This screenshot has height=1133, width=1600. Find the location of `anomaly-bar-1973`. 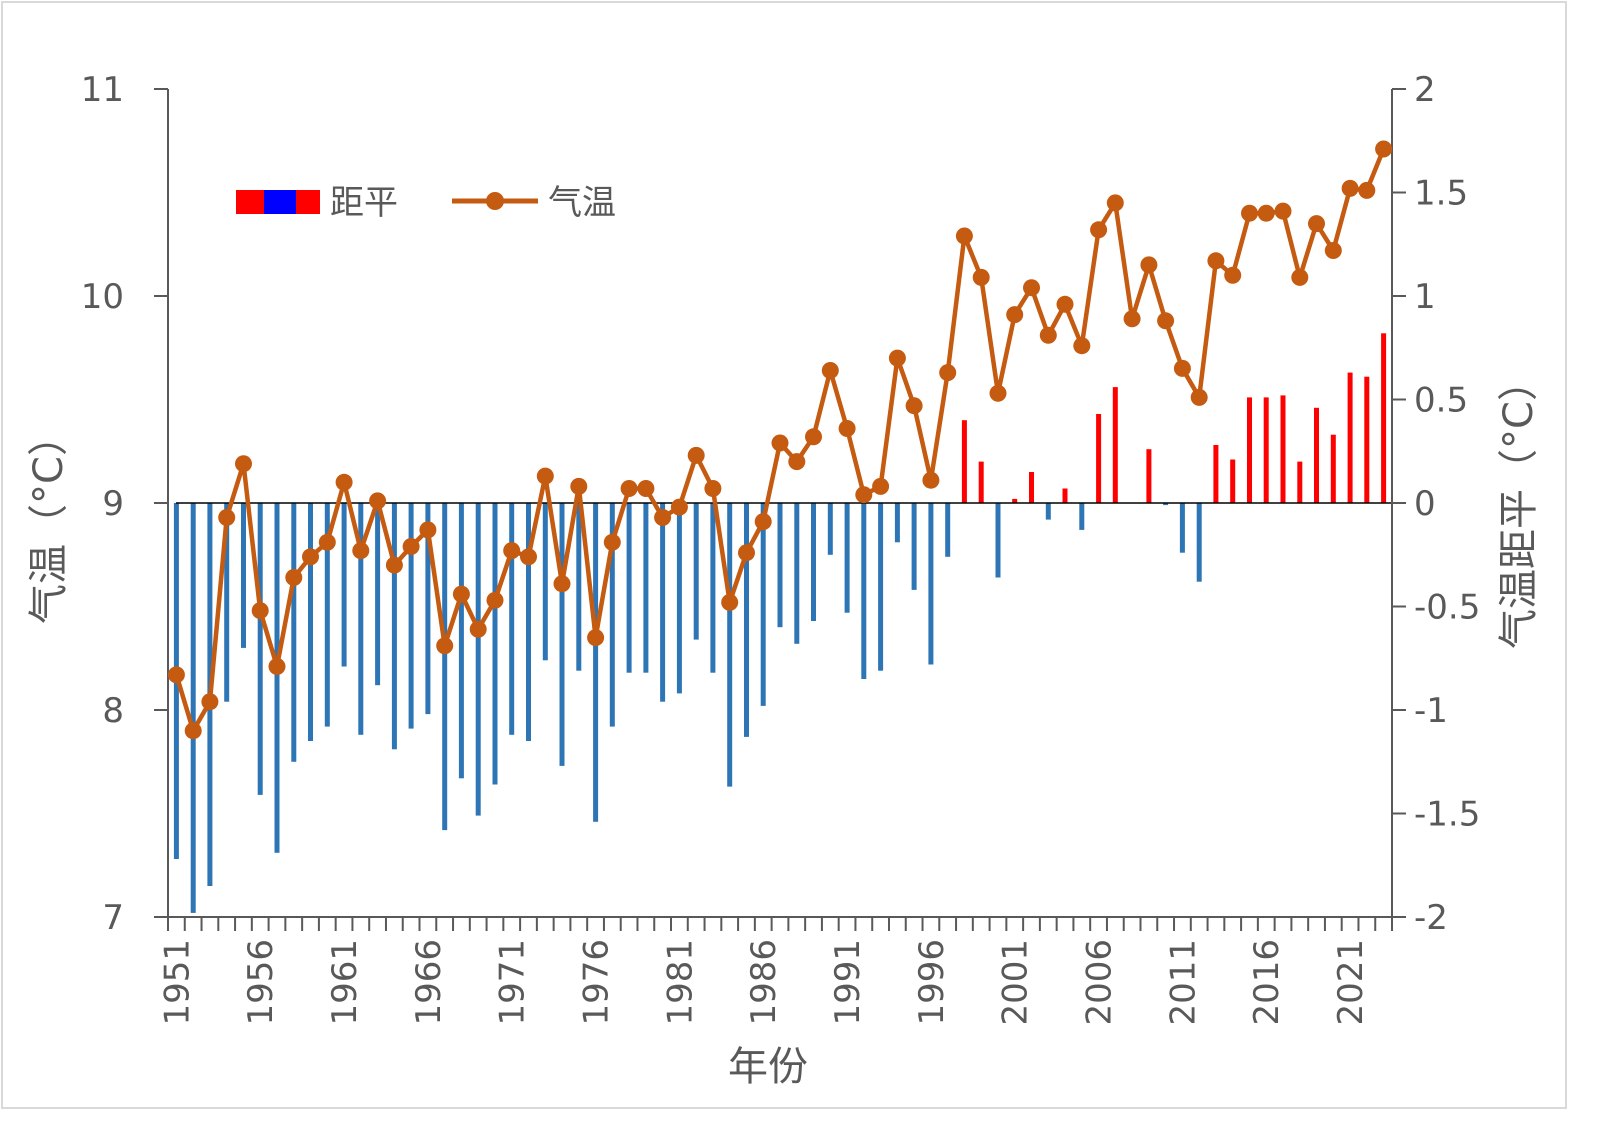

anomaly-bar-1973 is located at coordinates (545, 582).